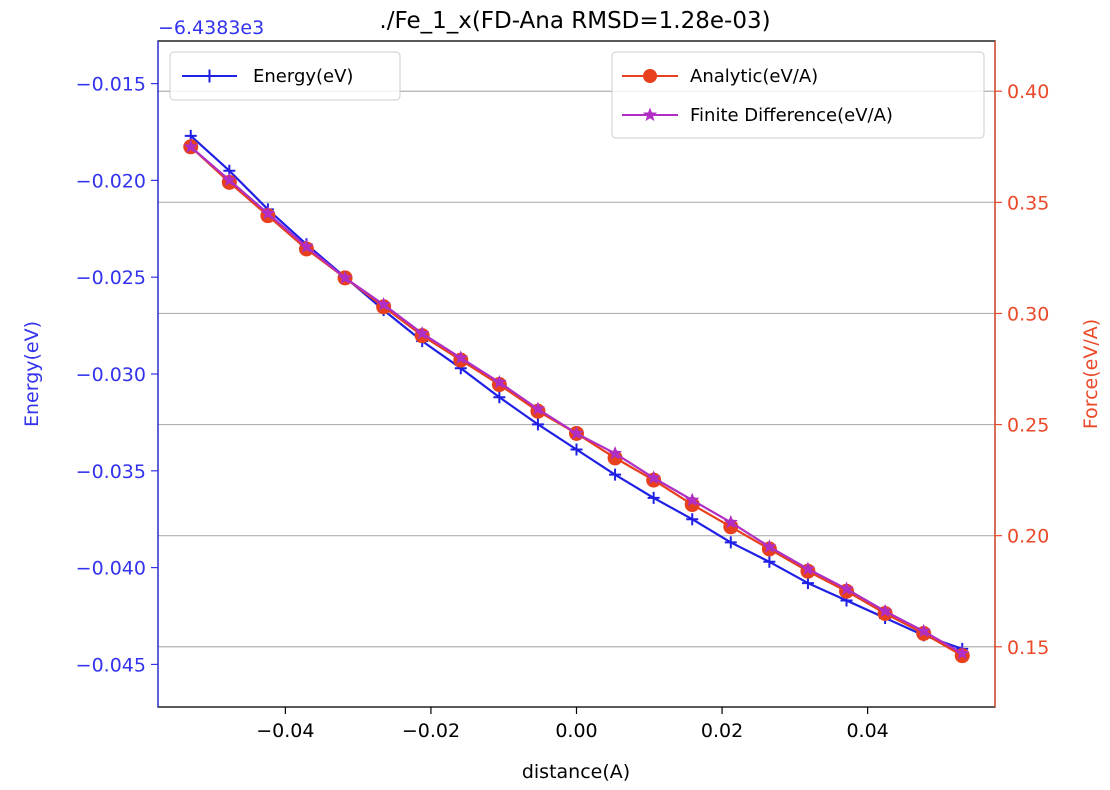 Image resolution: width=1110 pixels, height=790 pixels. I want to click on y-left-tick-label: −0.045, so click(111, 665).